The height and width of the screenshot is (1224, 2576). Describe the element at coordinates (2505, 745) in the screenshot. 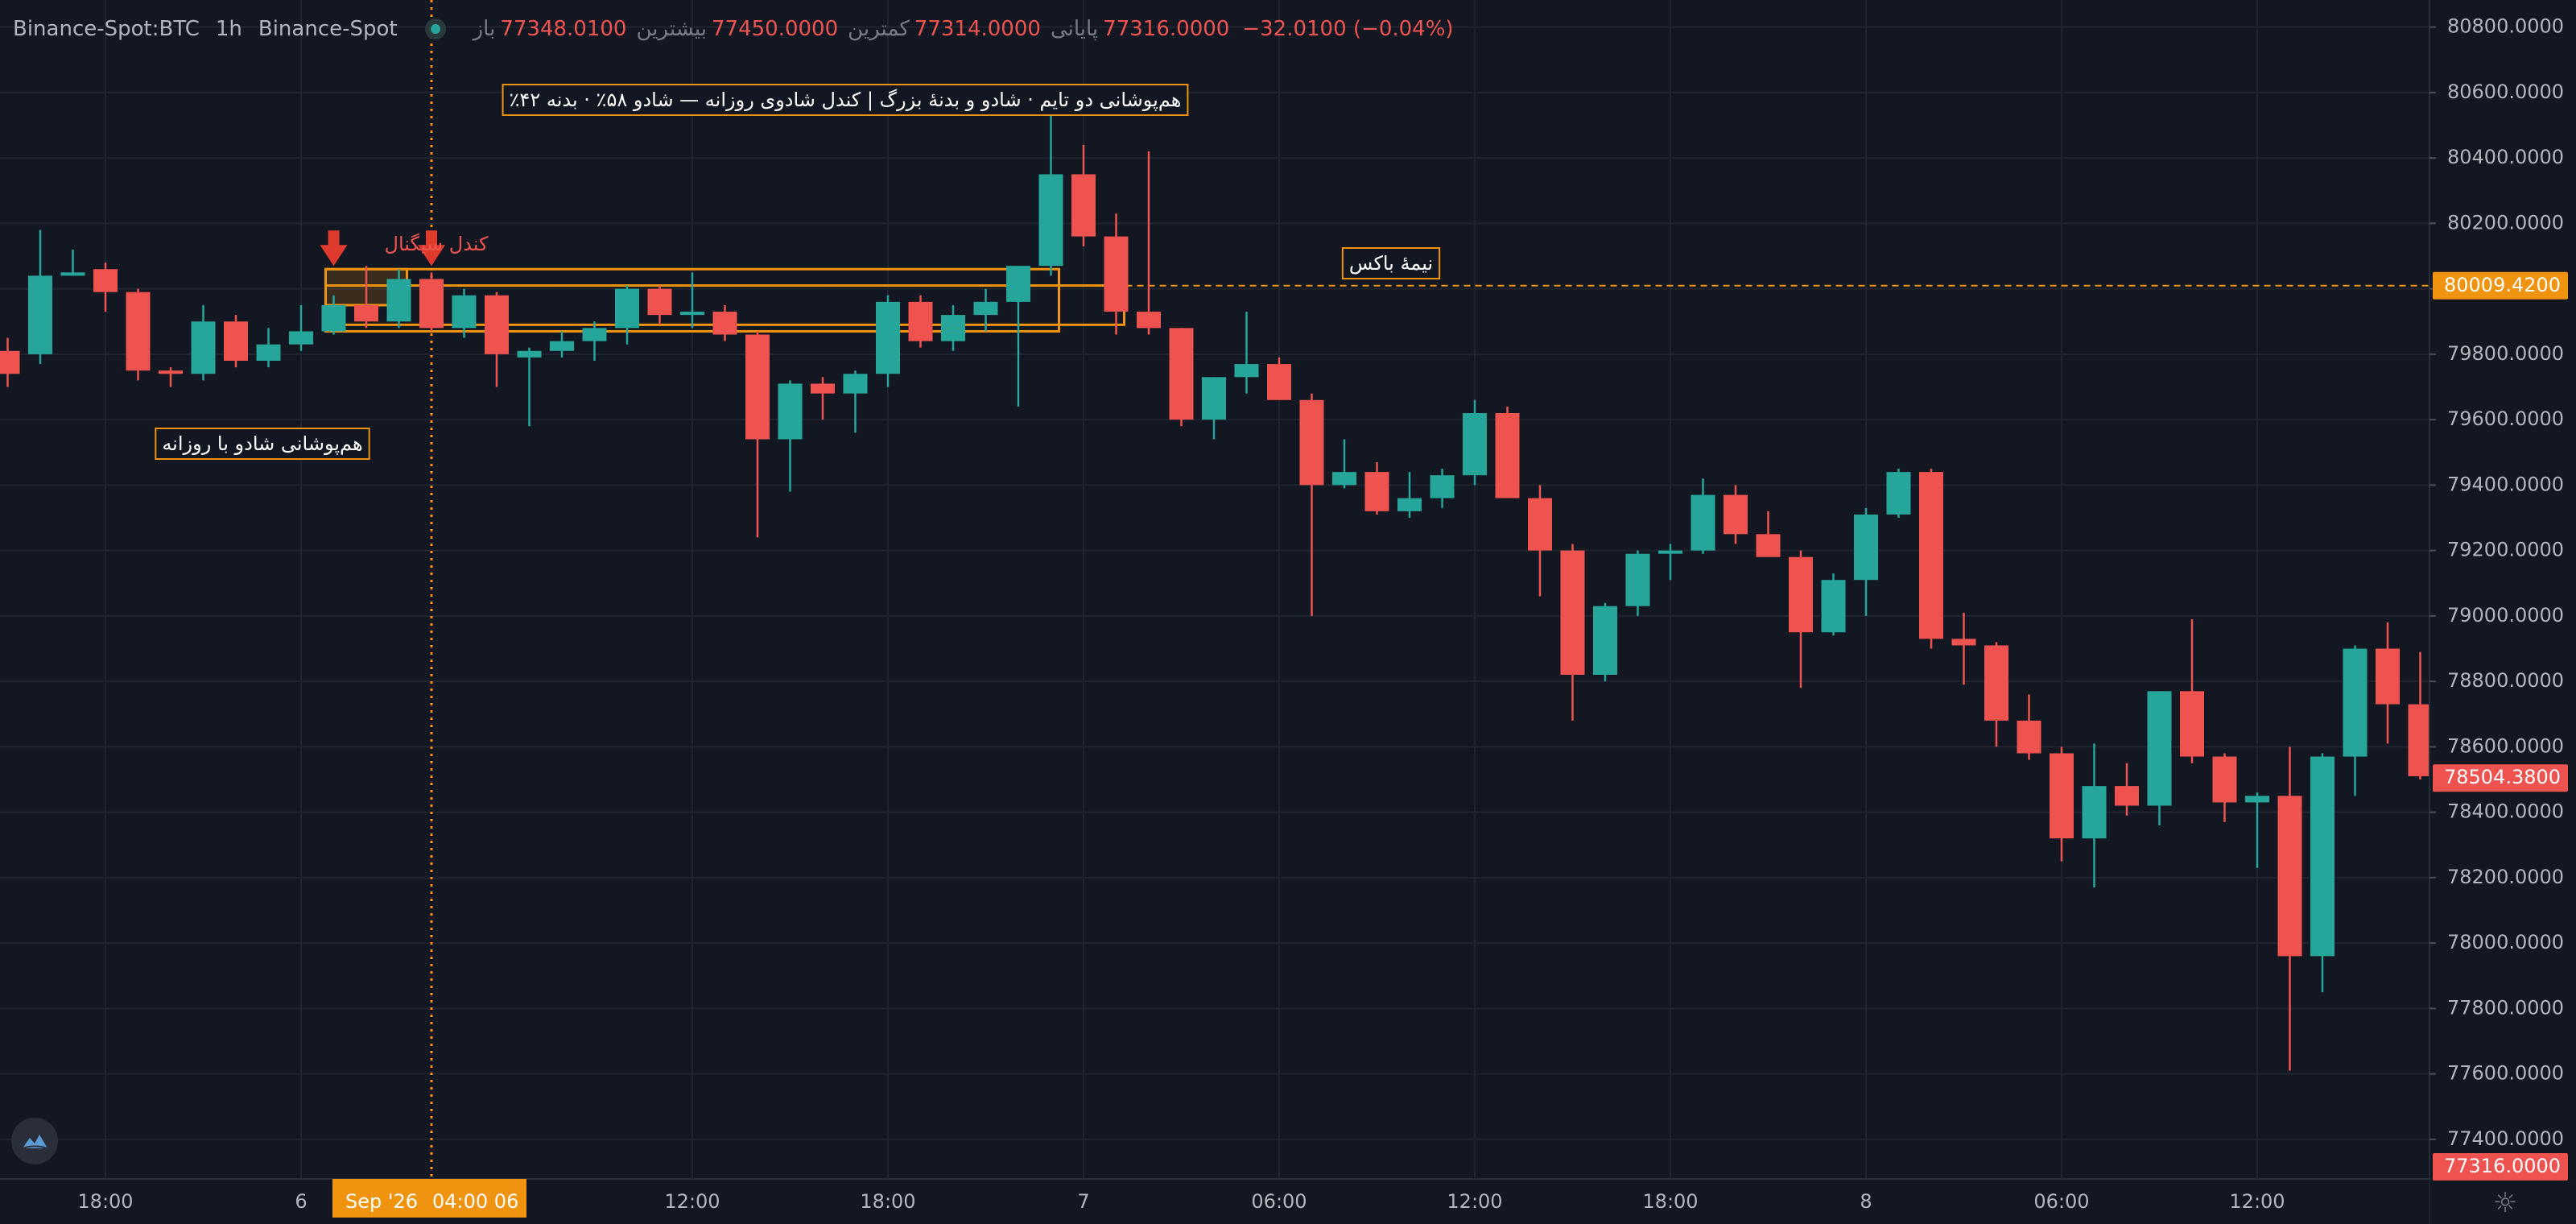

I see `price-tick-label: 78600.0000` at that location.